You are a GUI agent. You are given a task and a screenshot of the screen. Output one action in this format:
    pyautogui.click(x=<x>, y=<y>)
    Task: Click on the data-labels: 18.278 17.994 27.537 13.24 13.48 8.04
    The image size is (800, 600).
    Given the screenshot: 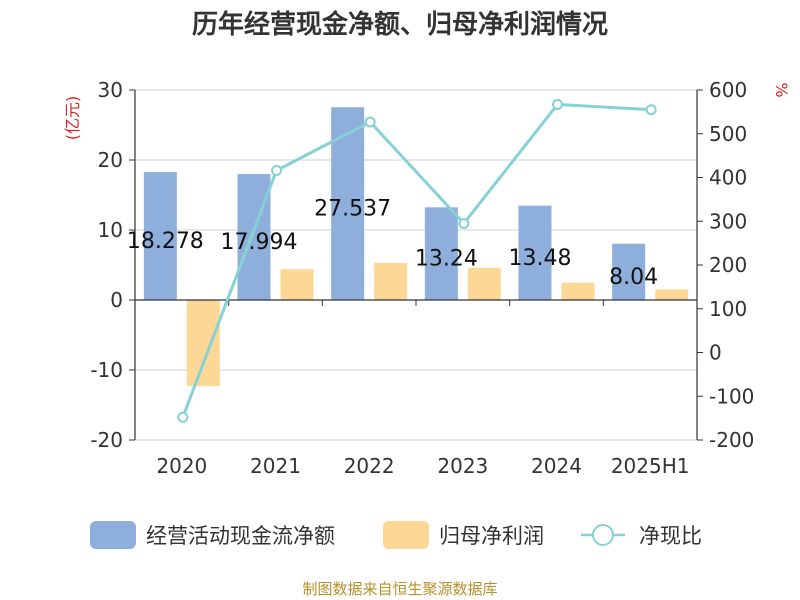 What is the action you would take?
    pyautogui.click(x=392, y=243)
    